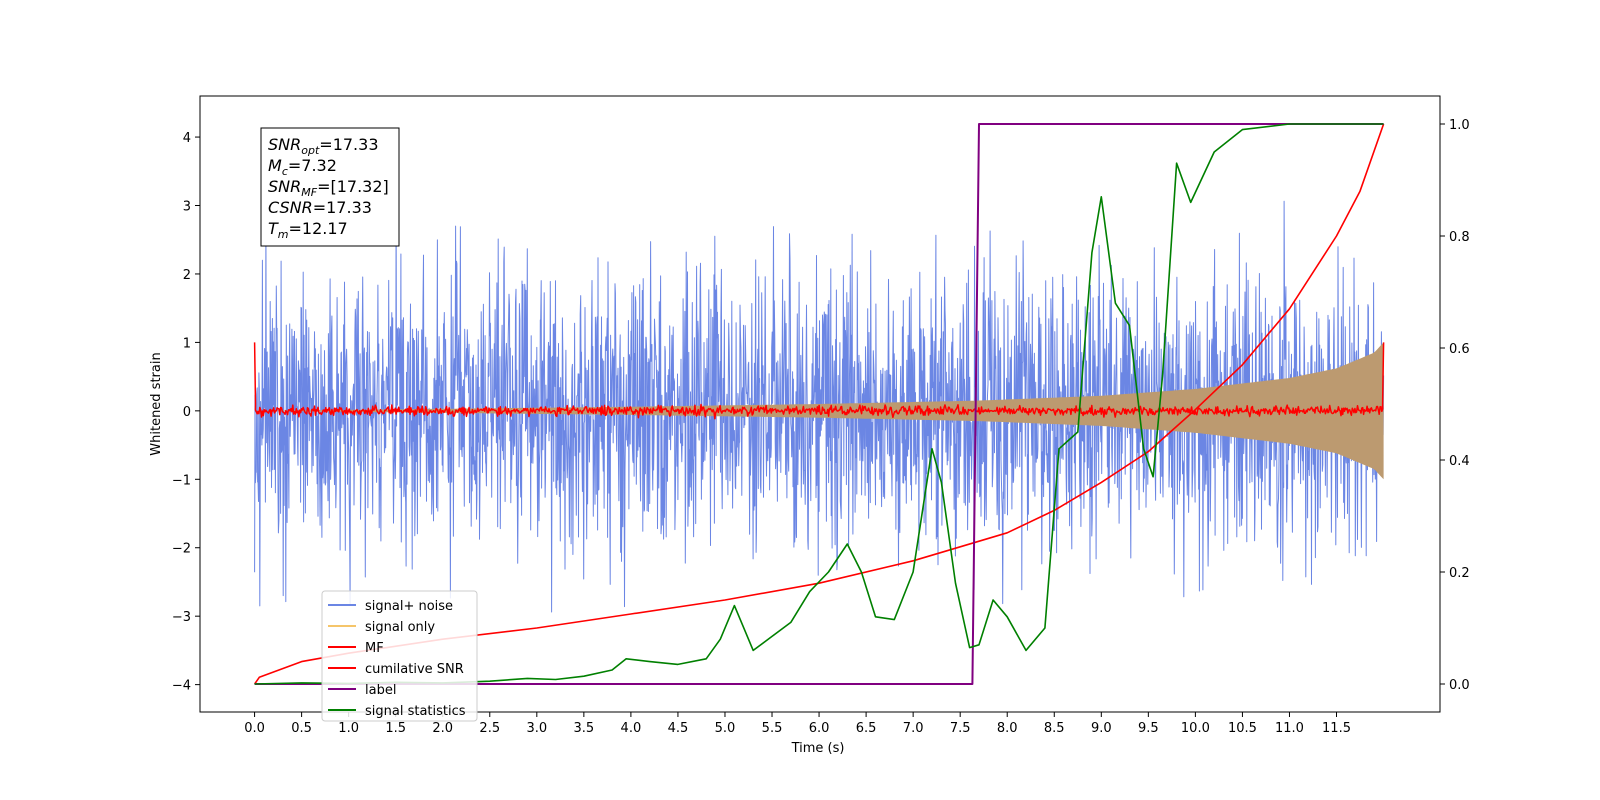 The height and width of the screenshot is (800, 1600). Describe the element at coordinates (913, 728) in the screenshot. I see `x-tick-label: 7.0` at that location.